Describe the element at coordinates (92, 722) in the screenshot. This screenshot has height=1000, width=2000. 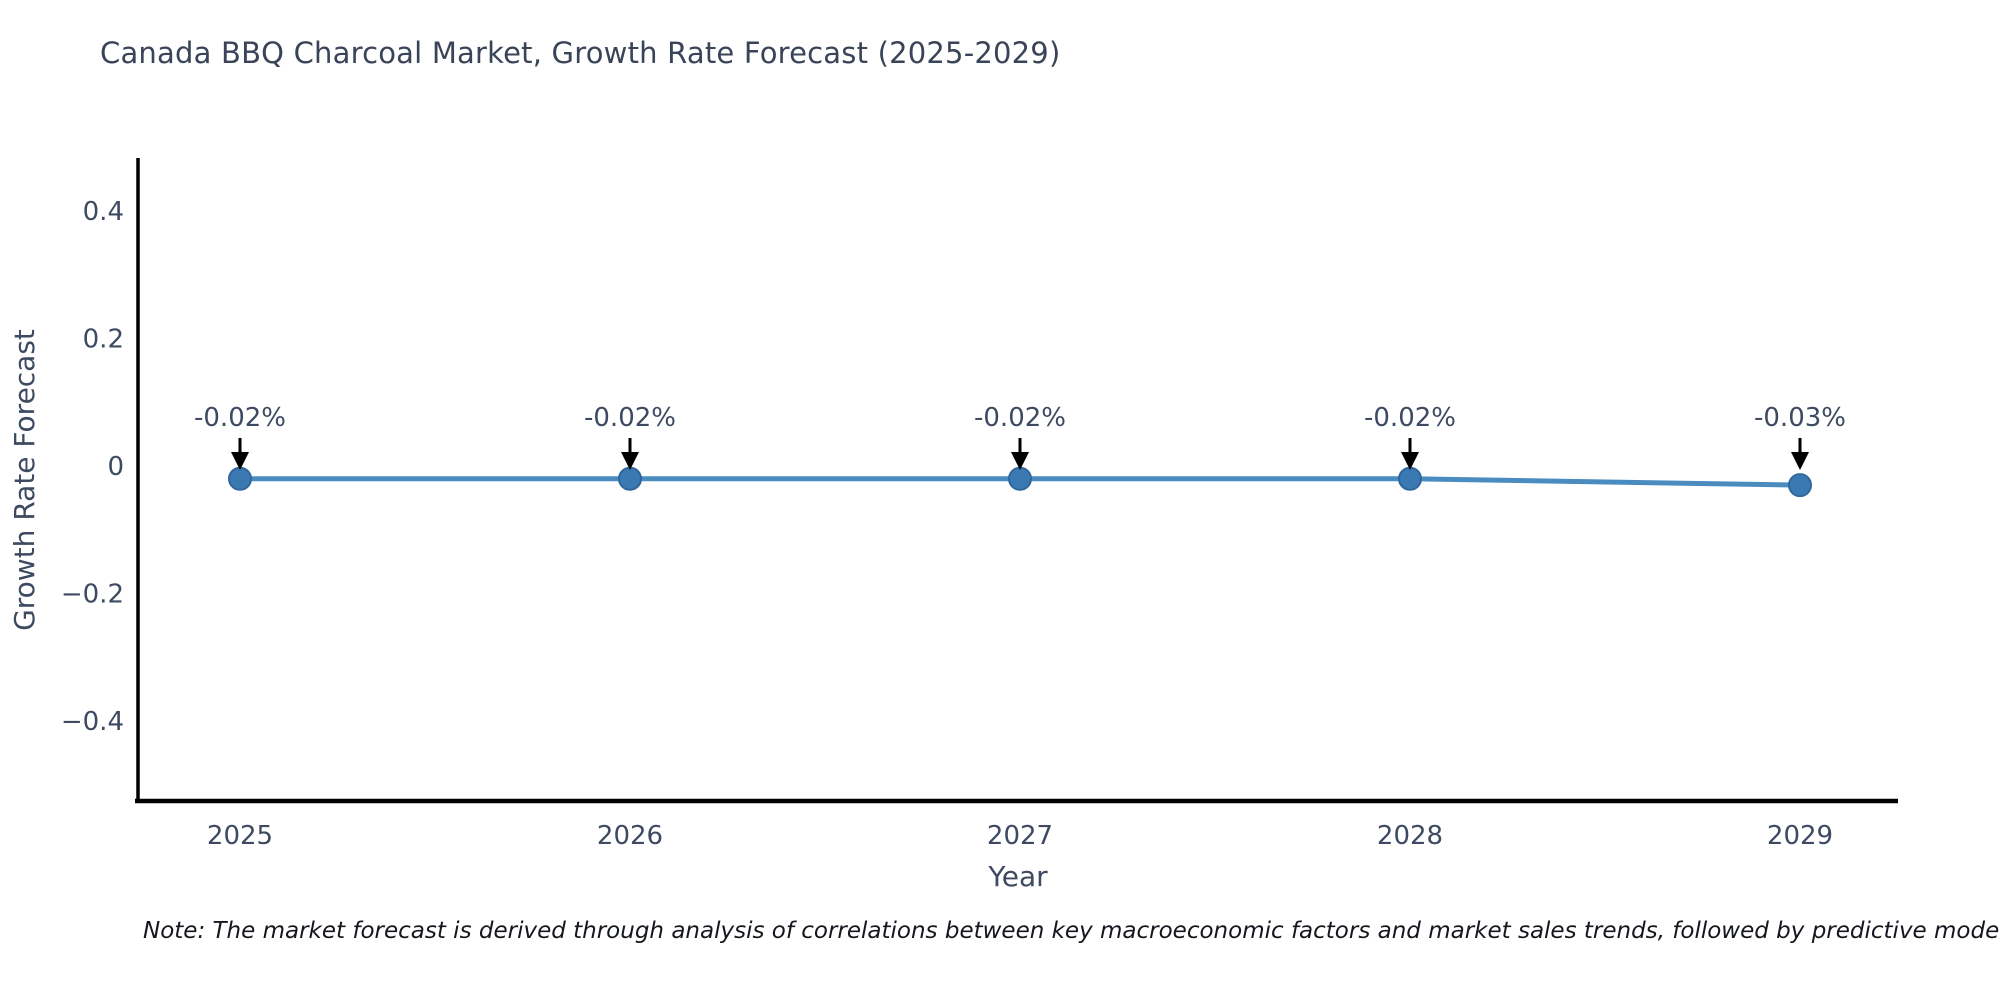
I see `y-tick-label: −0.4` at that location.